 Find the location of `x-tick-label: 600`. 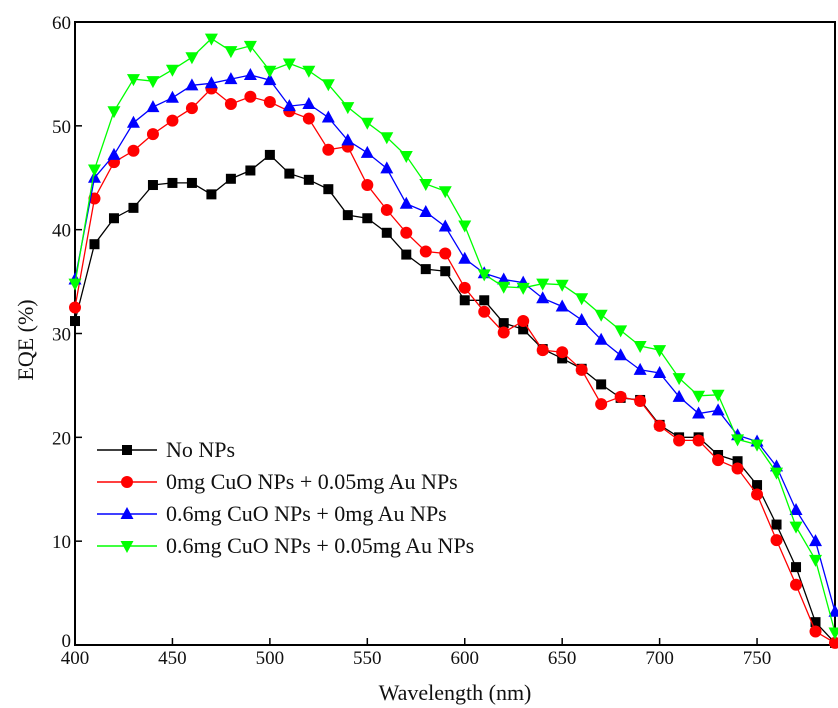

x-tick-label: 600 is located at coordinates (464, 658).